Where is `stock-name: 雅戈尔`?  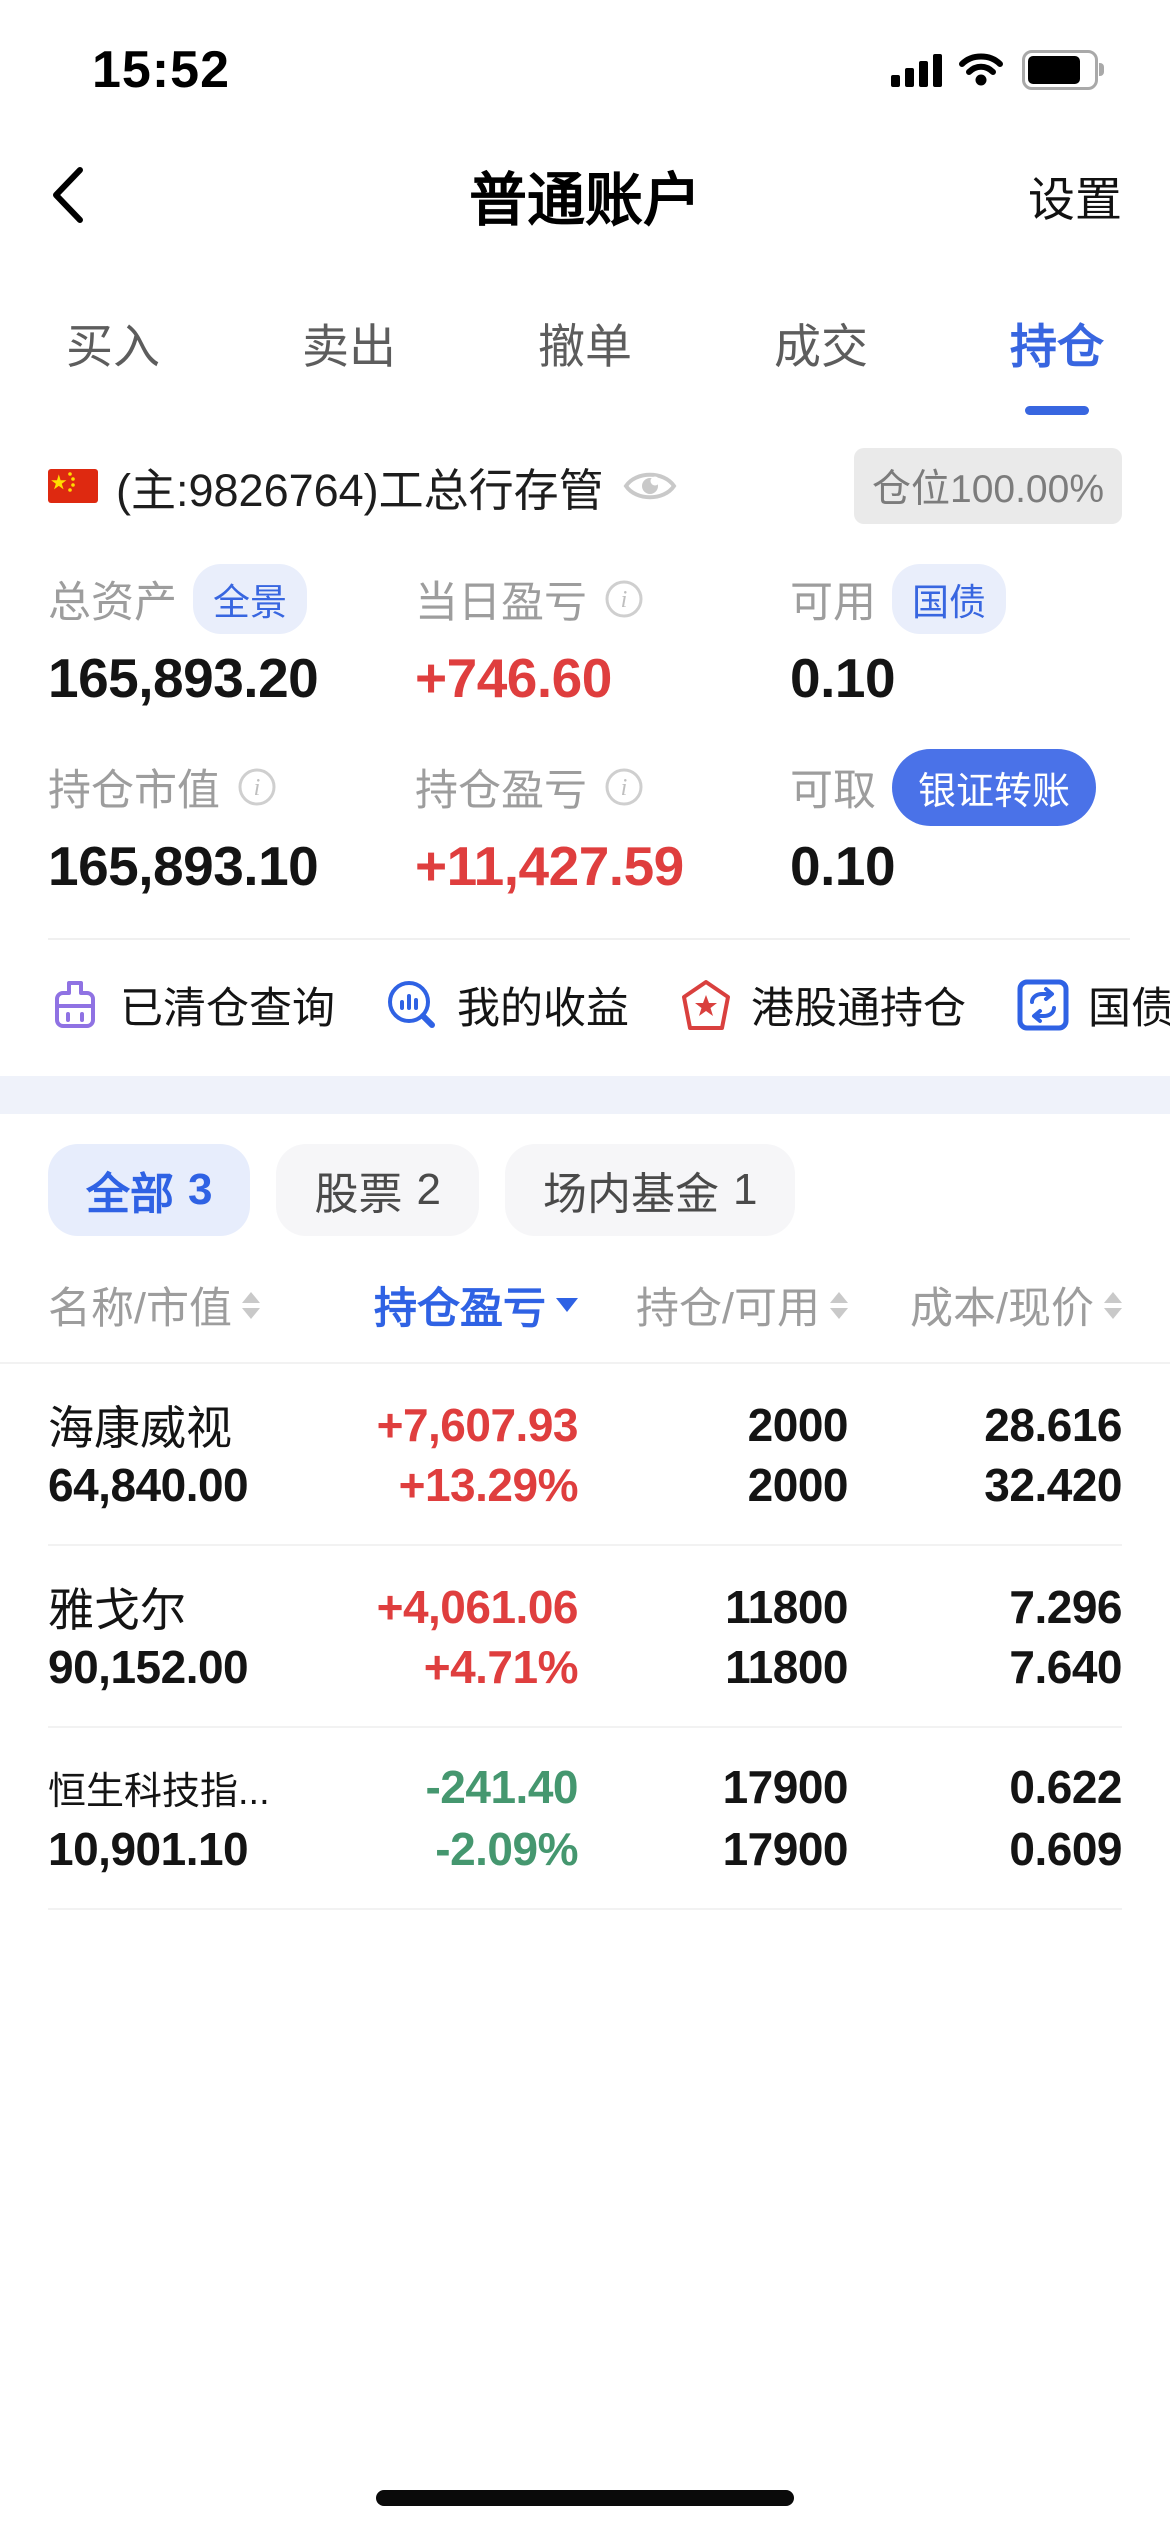
stock-name: 雅戈尔 is located at coordinates (117, 1610).